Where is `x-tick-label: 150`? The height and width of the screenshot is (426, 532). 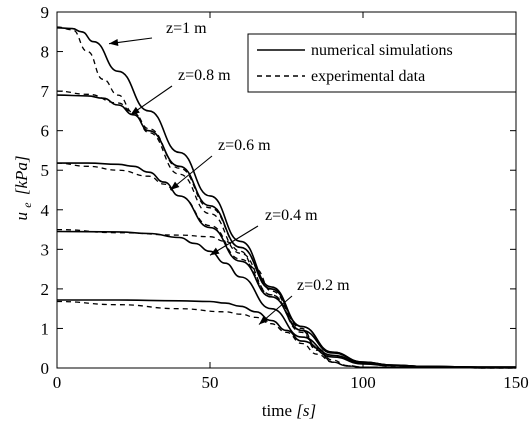 x-tick-label: 150 is located at coordinates (516, 382).